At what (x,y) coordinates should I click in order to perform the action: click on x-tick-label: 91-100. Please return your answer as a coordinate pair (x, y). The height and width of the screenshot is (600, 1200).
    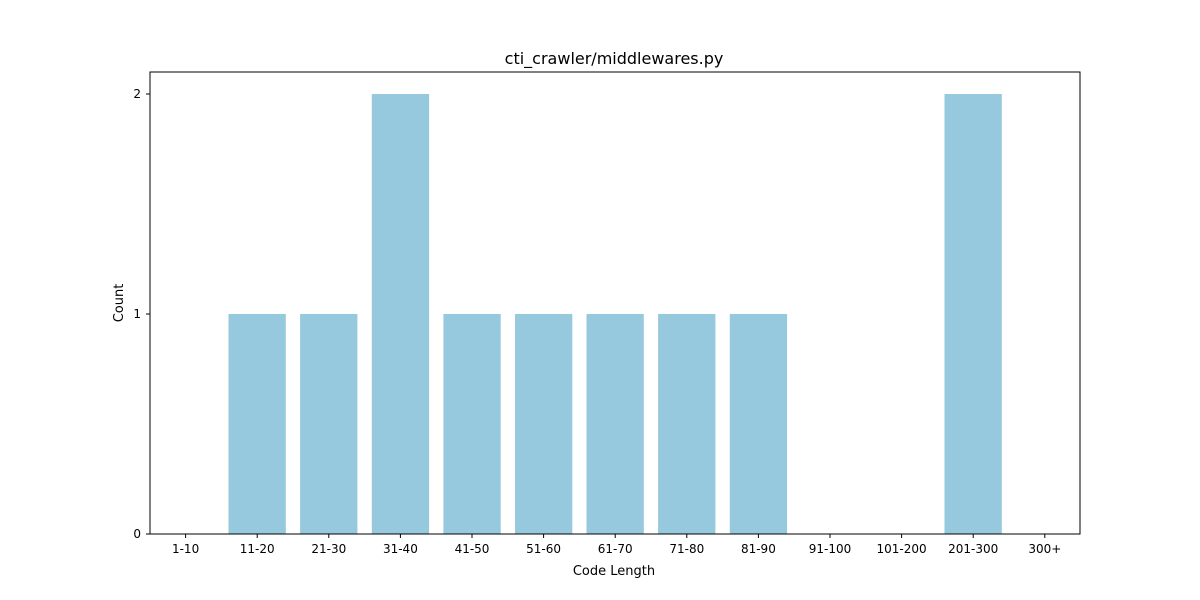
    Looking at the image, I should click on (830, 549).